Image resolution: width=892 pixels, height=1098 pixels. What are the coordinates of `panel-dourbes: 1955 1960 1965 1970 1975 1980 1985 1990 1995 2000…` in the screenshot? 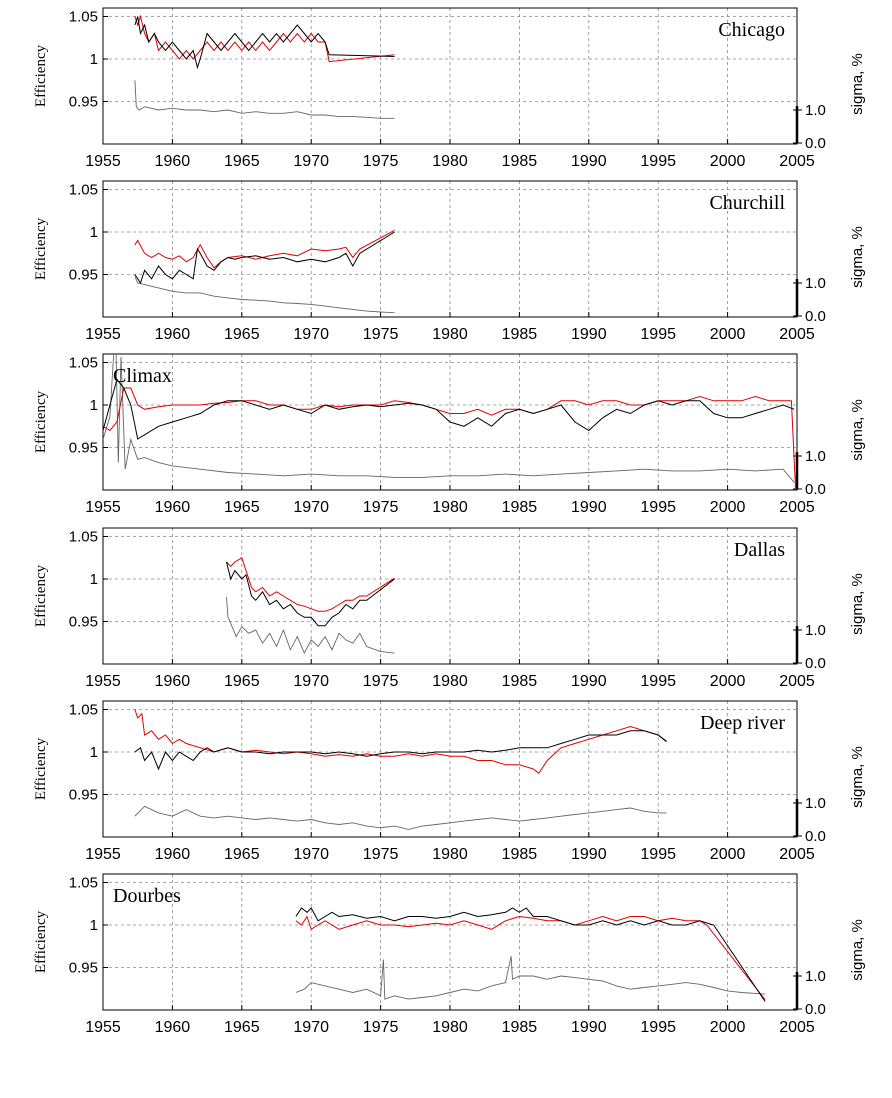 It's located at (449, 954).